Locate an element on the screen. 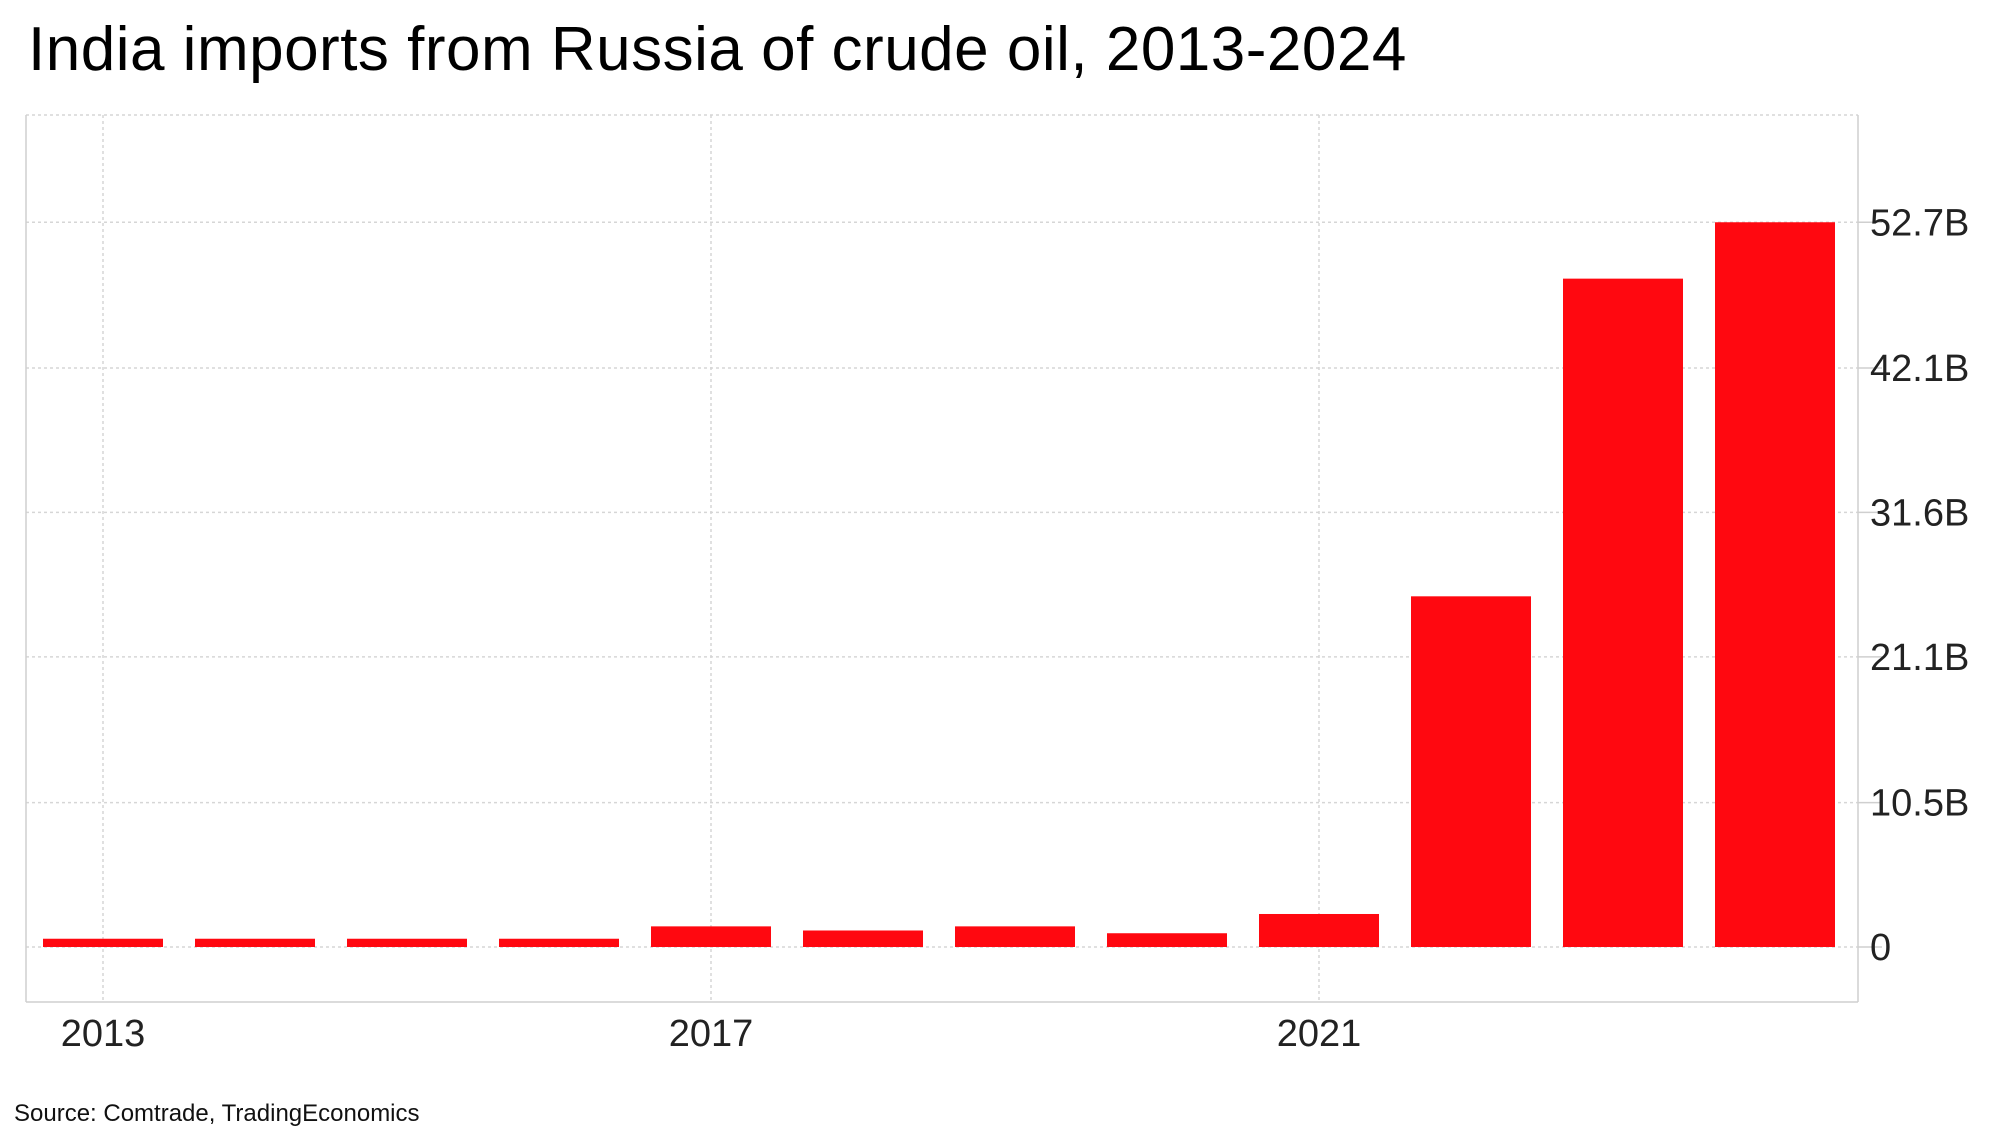  y-tick-label: 10.5B is located at coordinates (1919, 804).